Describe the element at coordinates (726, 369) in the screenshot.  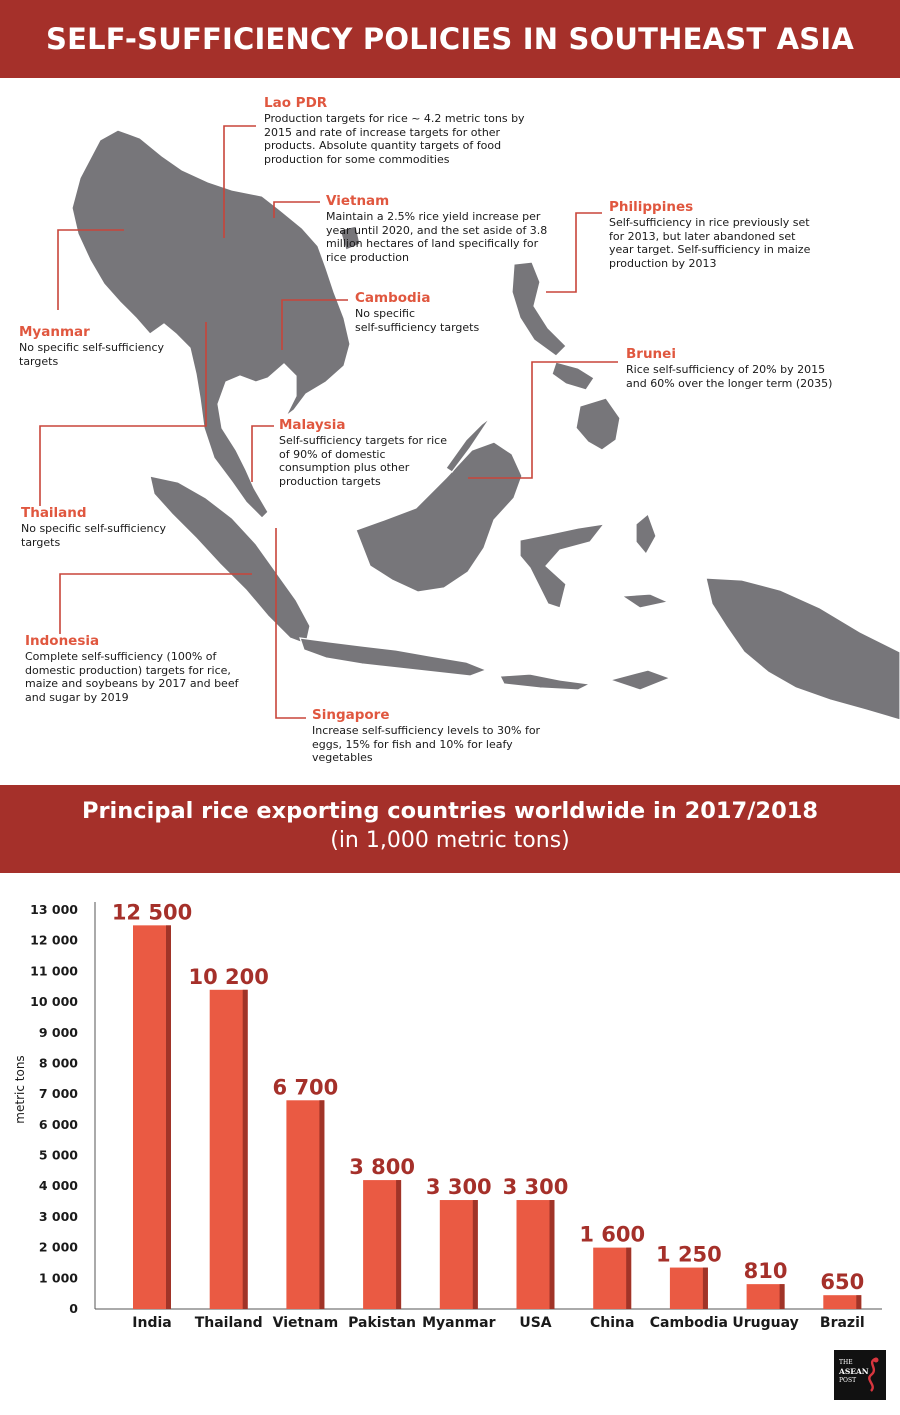
I see `country-desc-brunei-1: Rice self-sufficiency of 20% by 2015` at that location.